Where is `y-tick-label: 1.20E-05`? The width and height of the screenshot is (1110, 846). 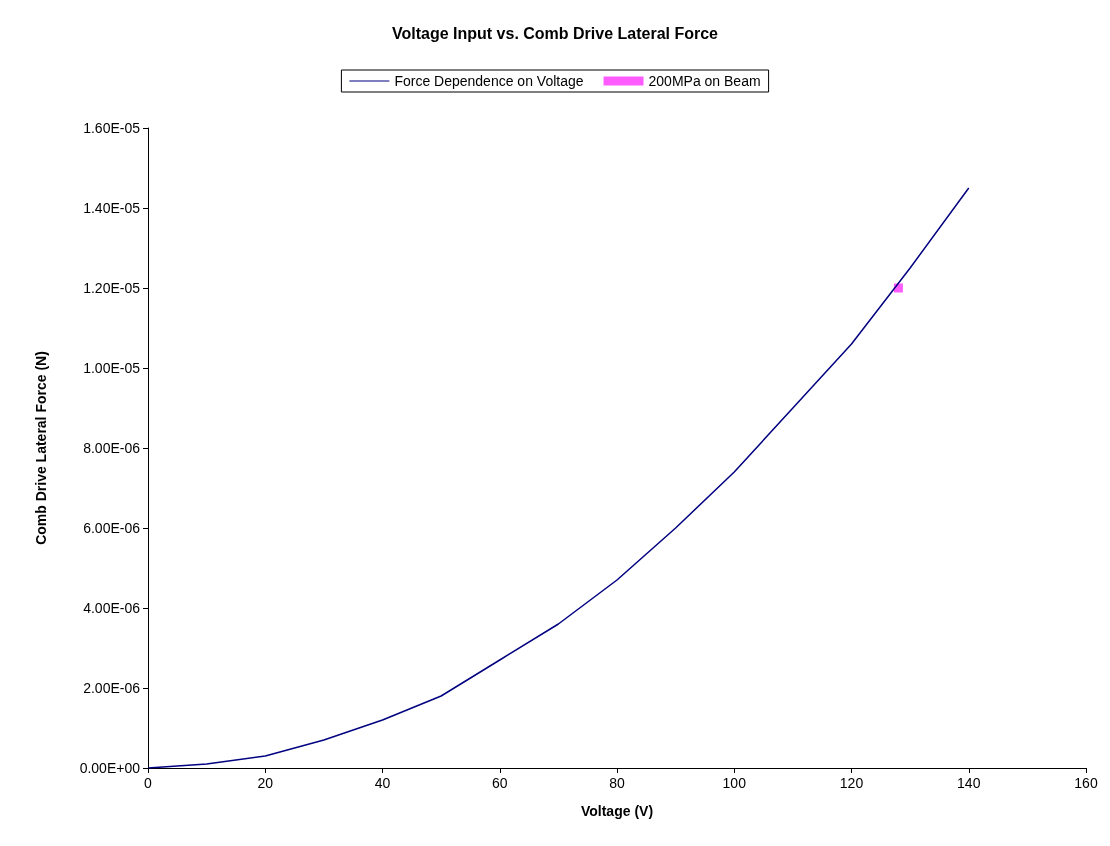
y-tick-label: 1.20E-05 is located at coordinates (112, 288).